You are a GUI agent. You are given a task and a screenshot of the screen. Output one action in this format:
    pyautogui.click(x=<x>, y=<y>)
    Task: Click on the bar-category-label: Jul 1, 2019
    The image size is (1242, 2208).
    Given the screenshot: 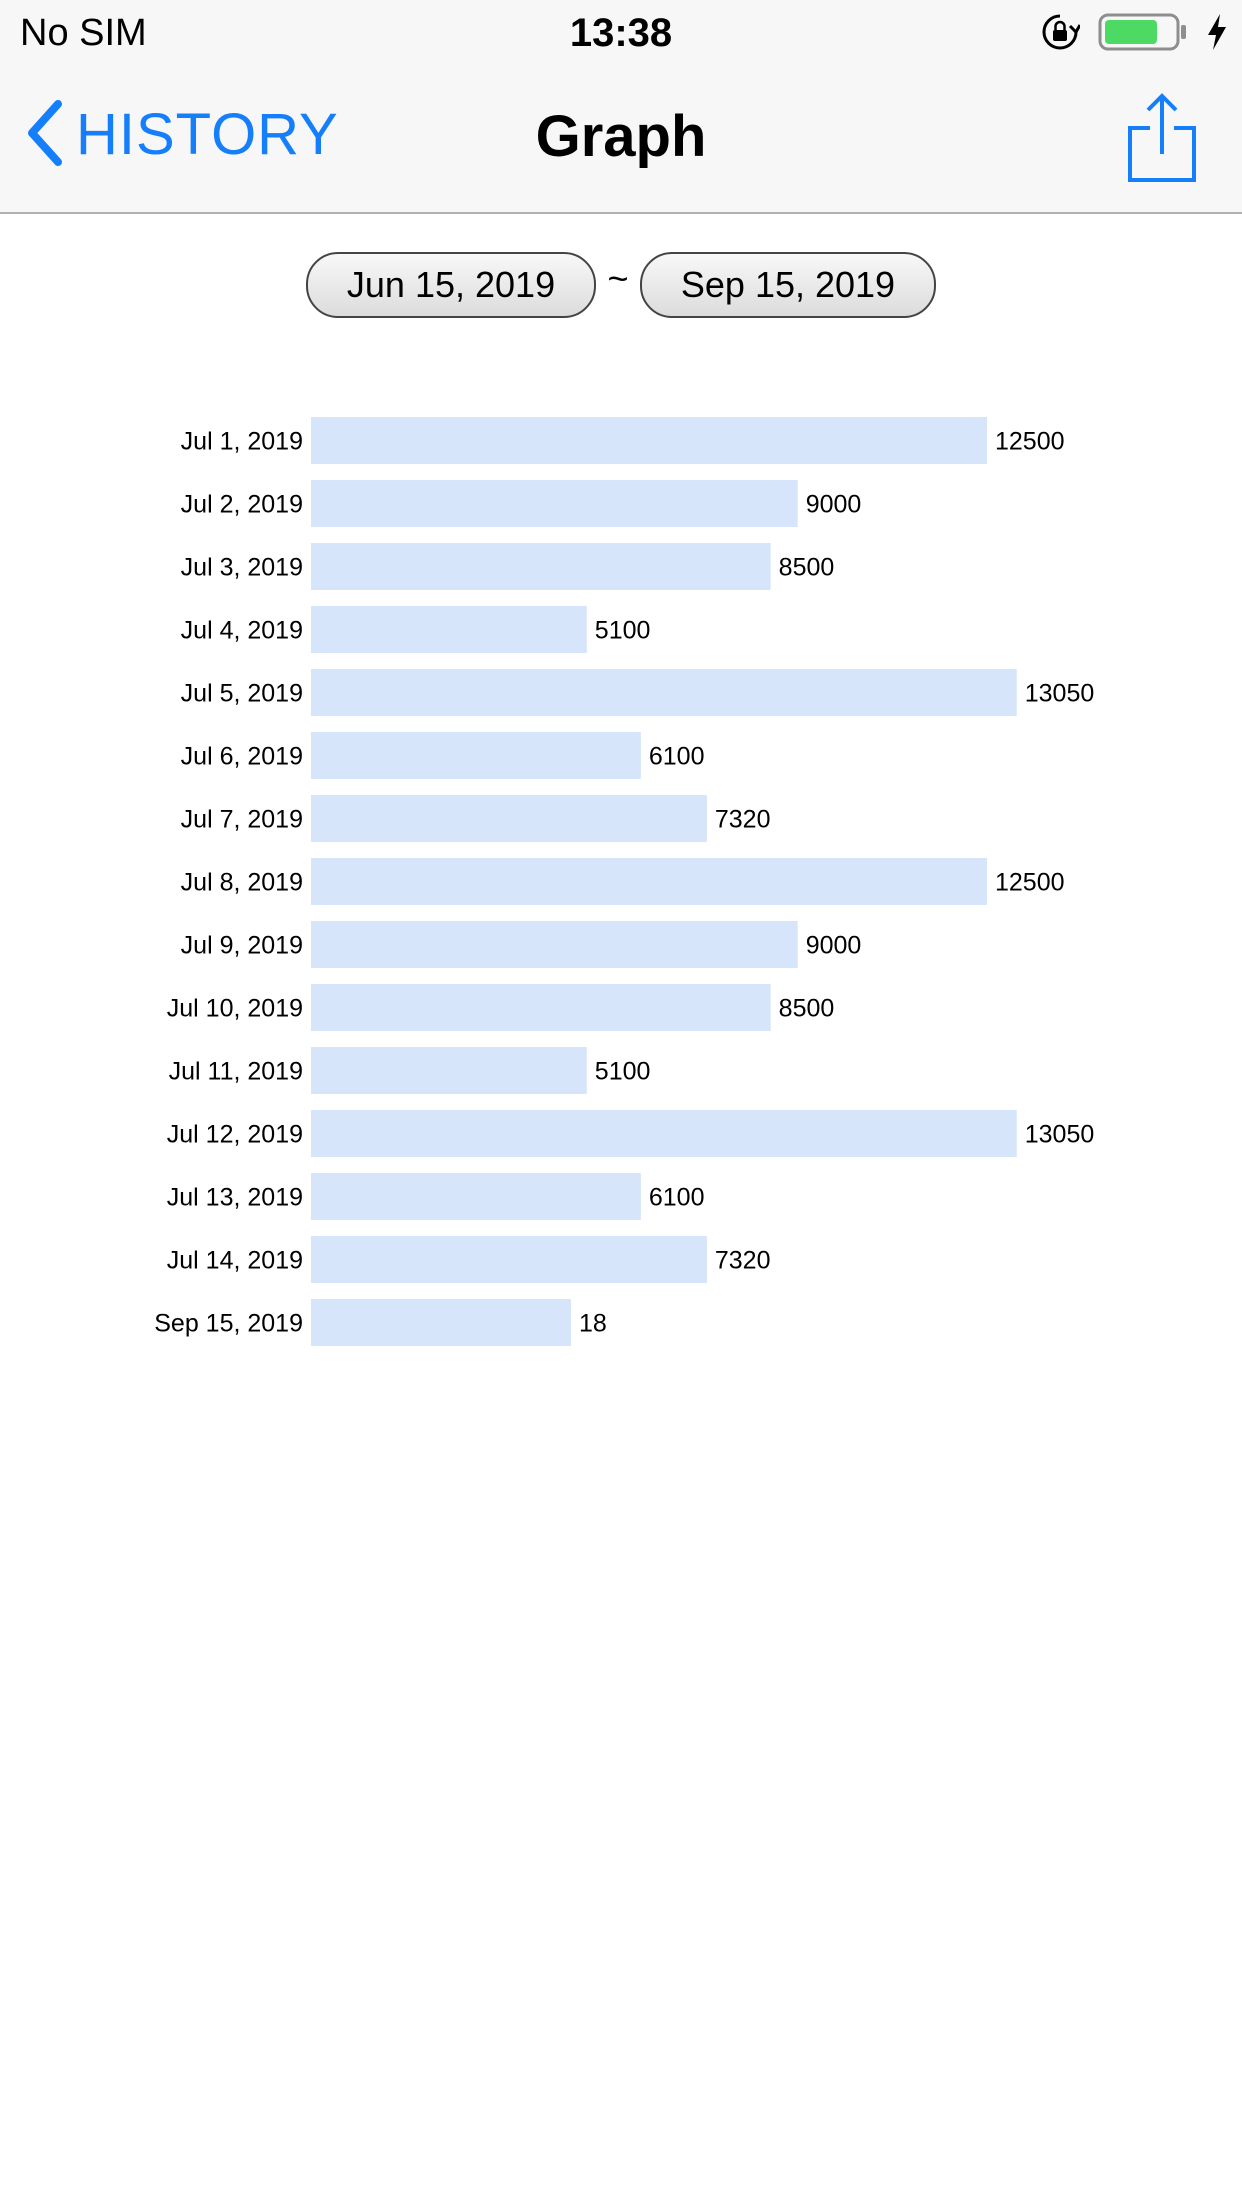 What is the action you would take?
    pyautogui.click(x=242, y=442)
    